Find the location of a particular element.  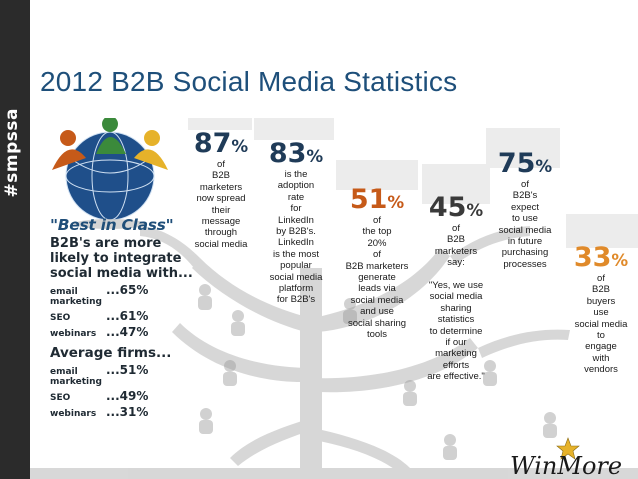

list-item: webinars ...47% is located at coordinates (135, 332).